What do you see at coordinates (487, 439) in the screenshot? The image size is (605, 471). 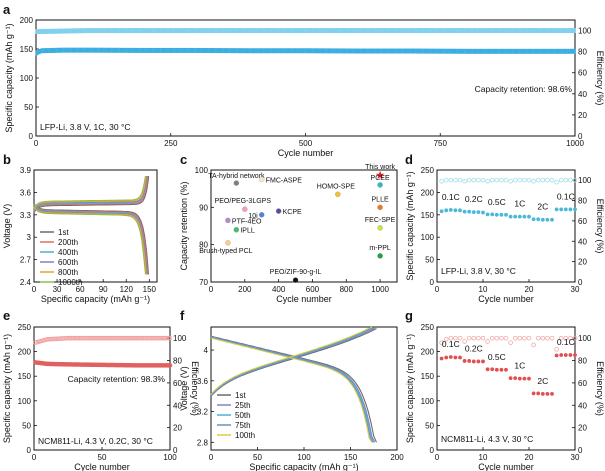 I see `annotation-conditions-g: NCM811-Li, 4.3 V, 30 °C` at bounding box center [487, 439].